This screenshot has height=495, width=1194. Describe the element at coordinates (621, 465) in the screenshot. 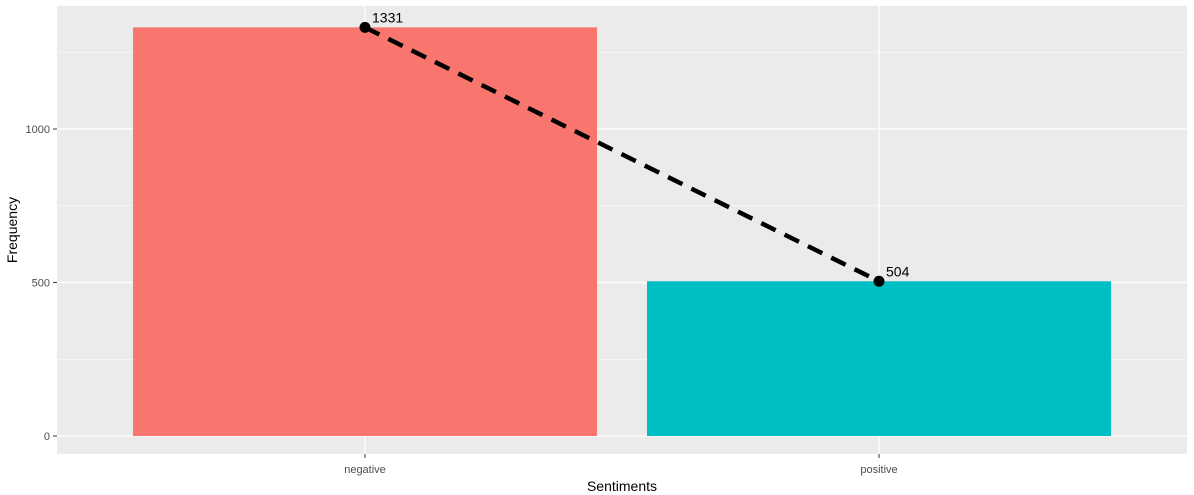

I see `x-axis: negative positive` at that location.